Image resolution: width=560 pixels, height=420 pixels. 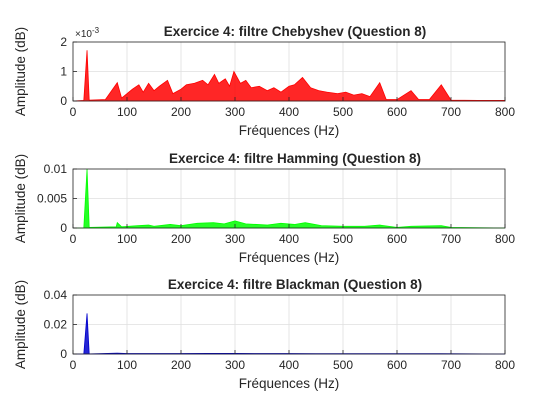 What do you see at coordinates (295, 284) in the screenshot?
I see `chart-title: Exercice 4: filtre Blackman (Question 8)` at bounding box center [295, 284].